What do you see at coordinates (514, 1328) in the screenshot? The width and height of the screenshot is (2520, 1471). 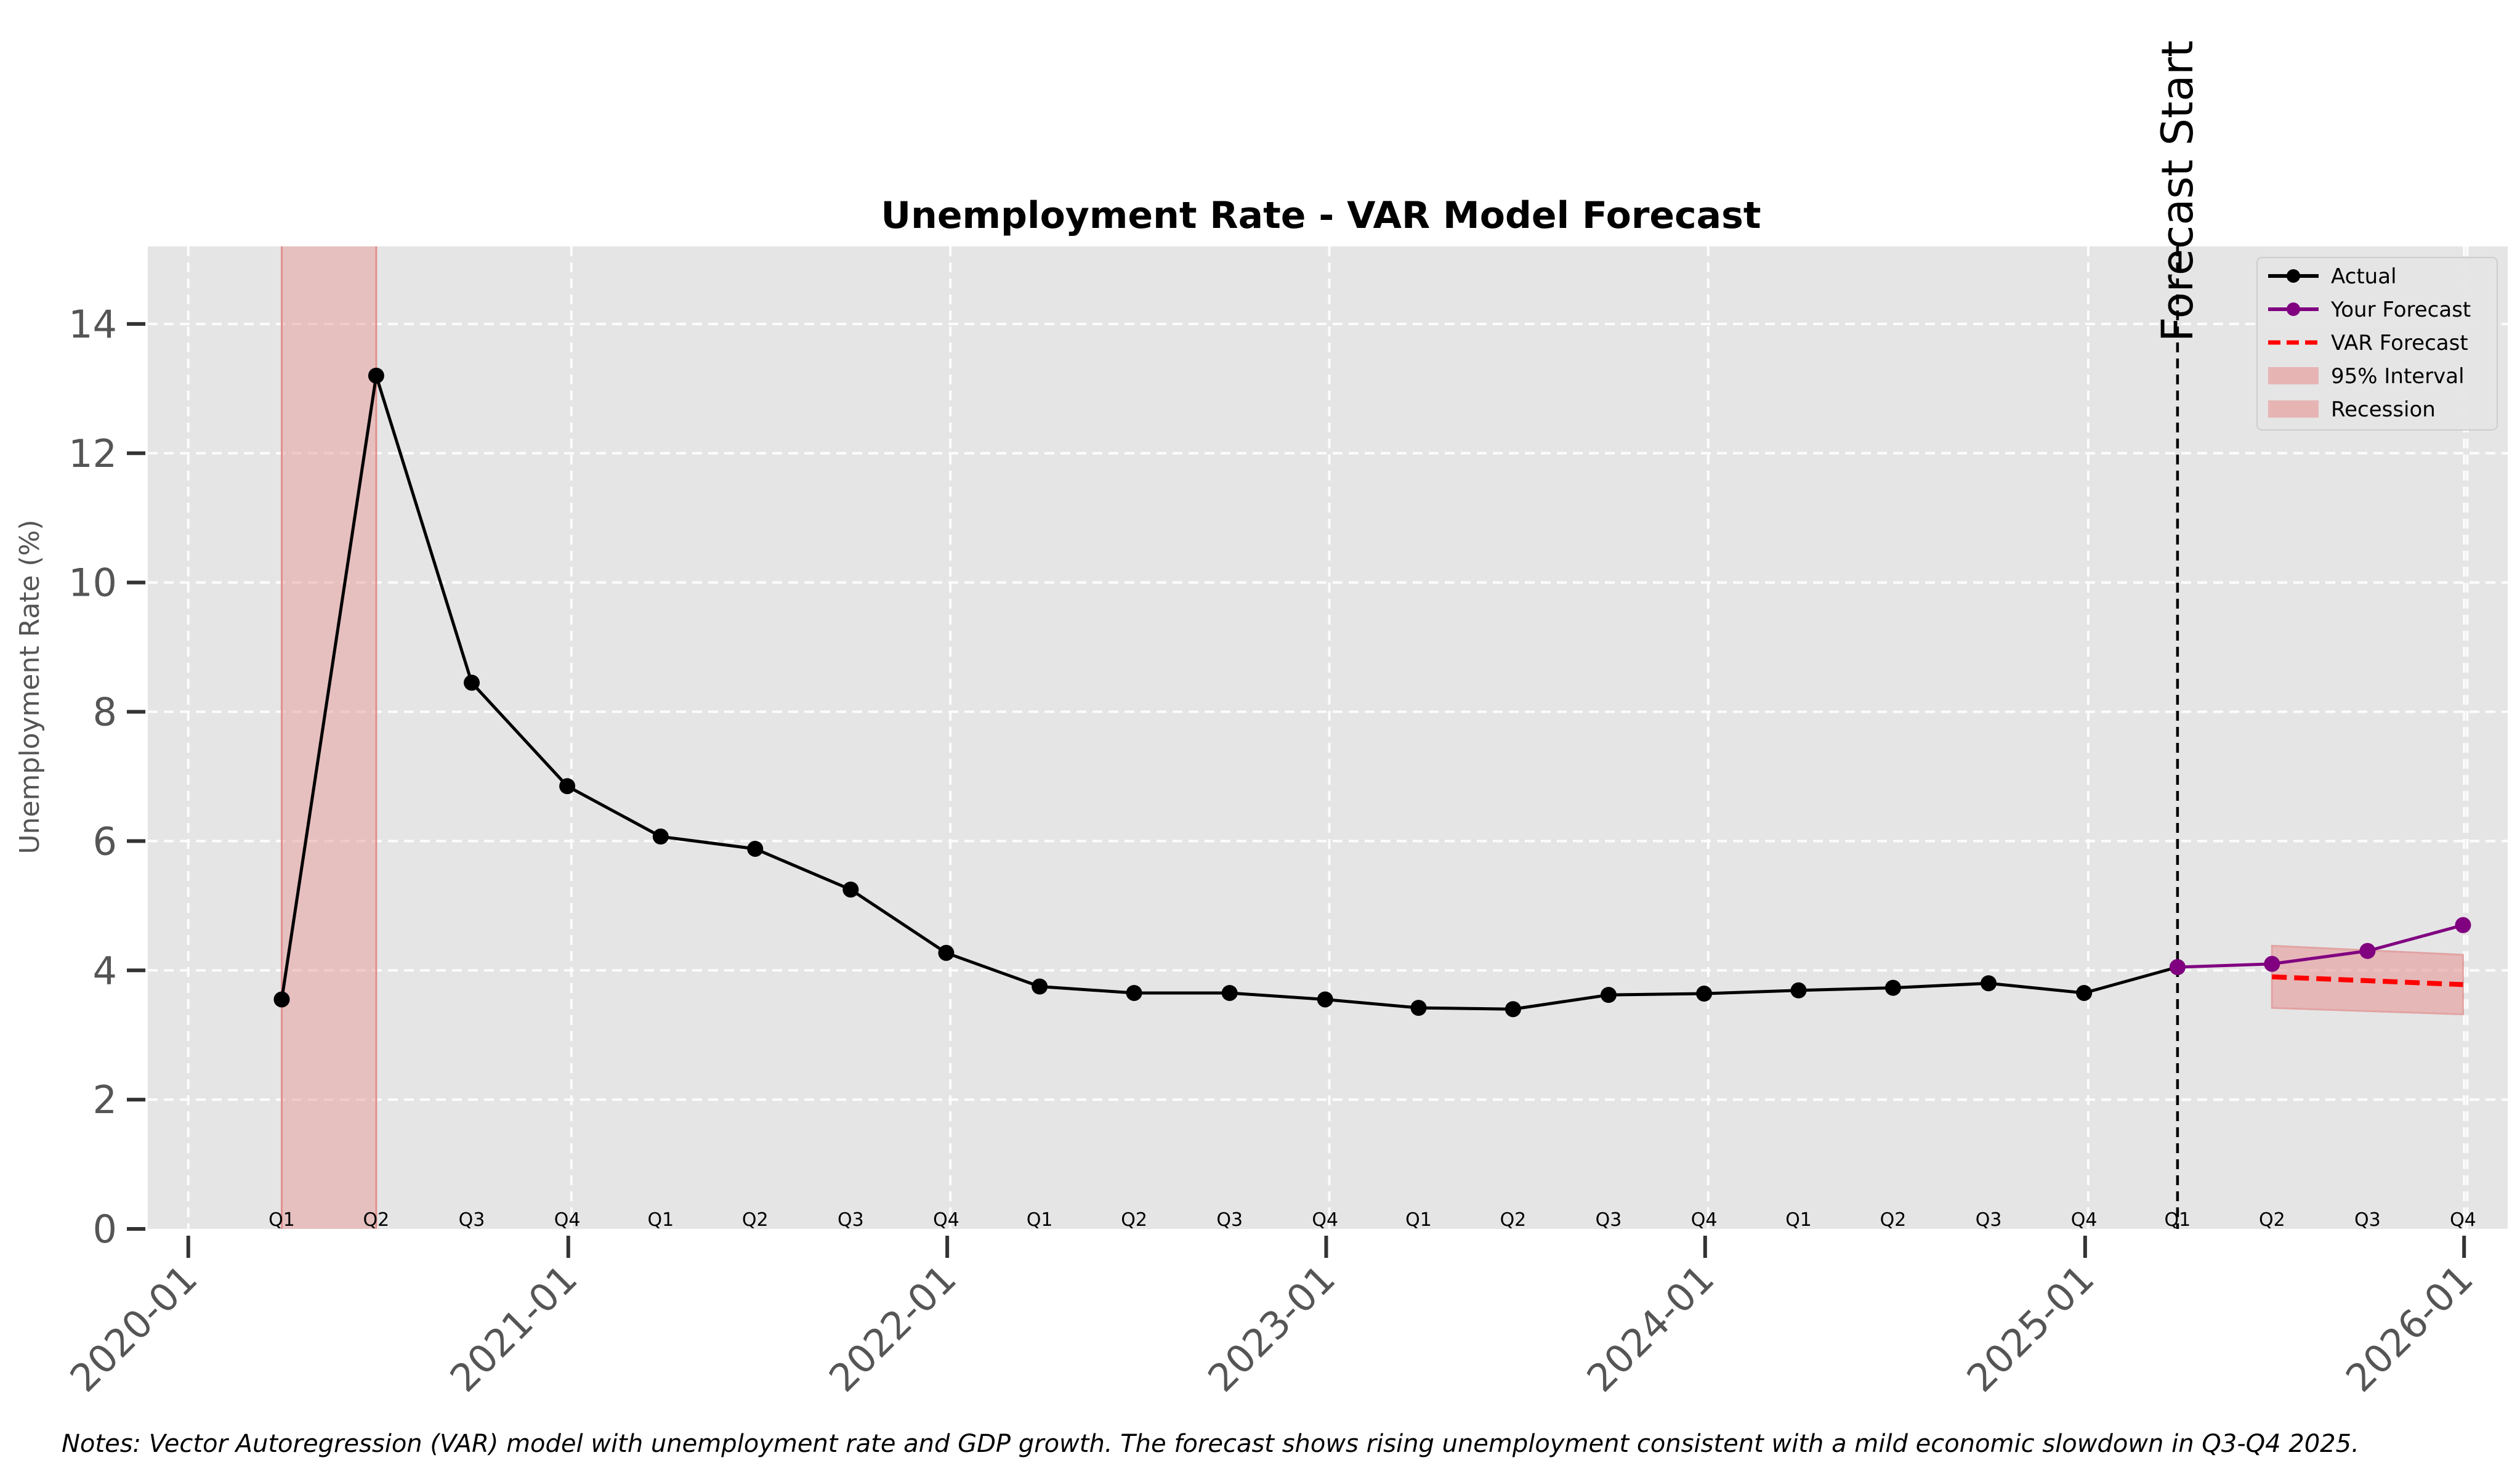 I see `x-tick-label: 2021-01` at bounding box center [514, 1328].